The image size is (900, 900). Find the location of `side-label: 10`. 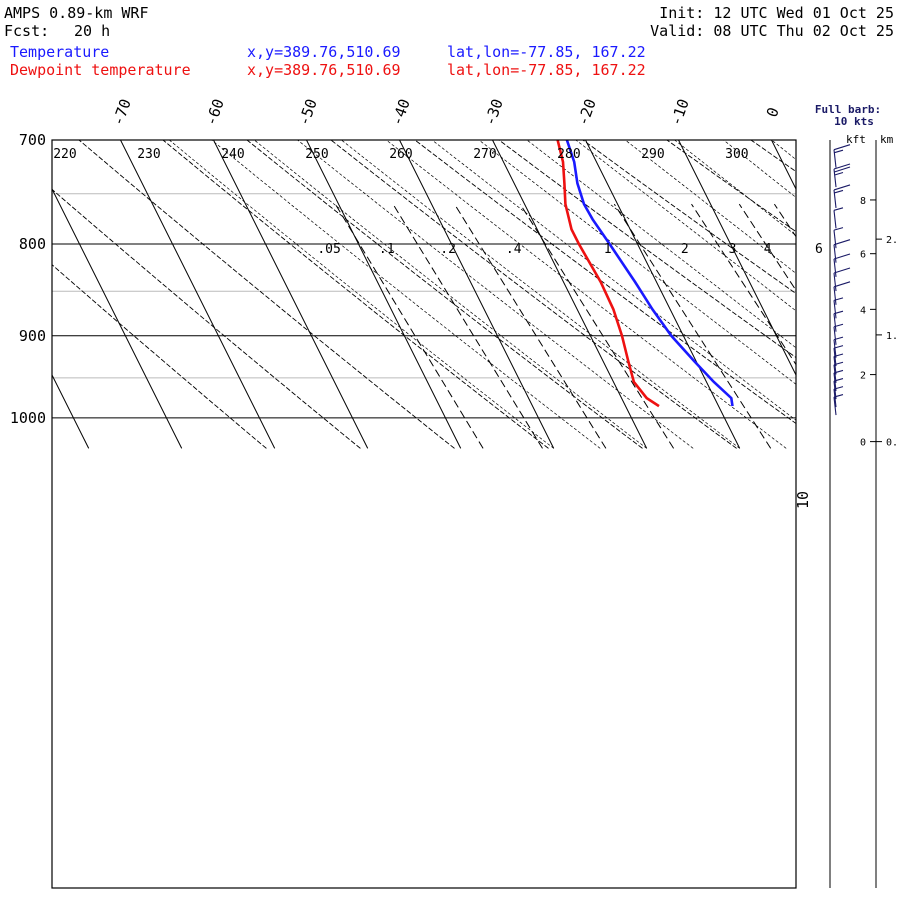

side-label: 10 is located at coordinates (803, 500).